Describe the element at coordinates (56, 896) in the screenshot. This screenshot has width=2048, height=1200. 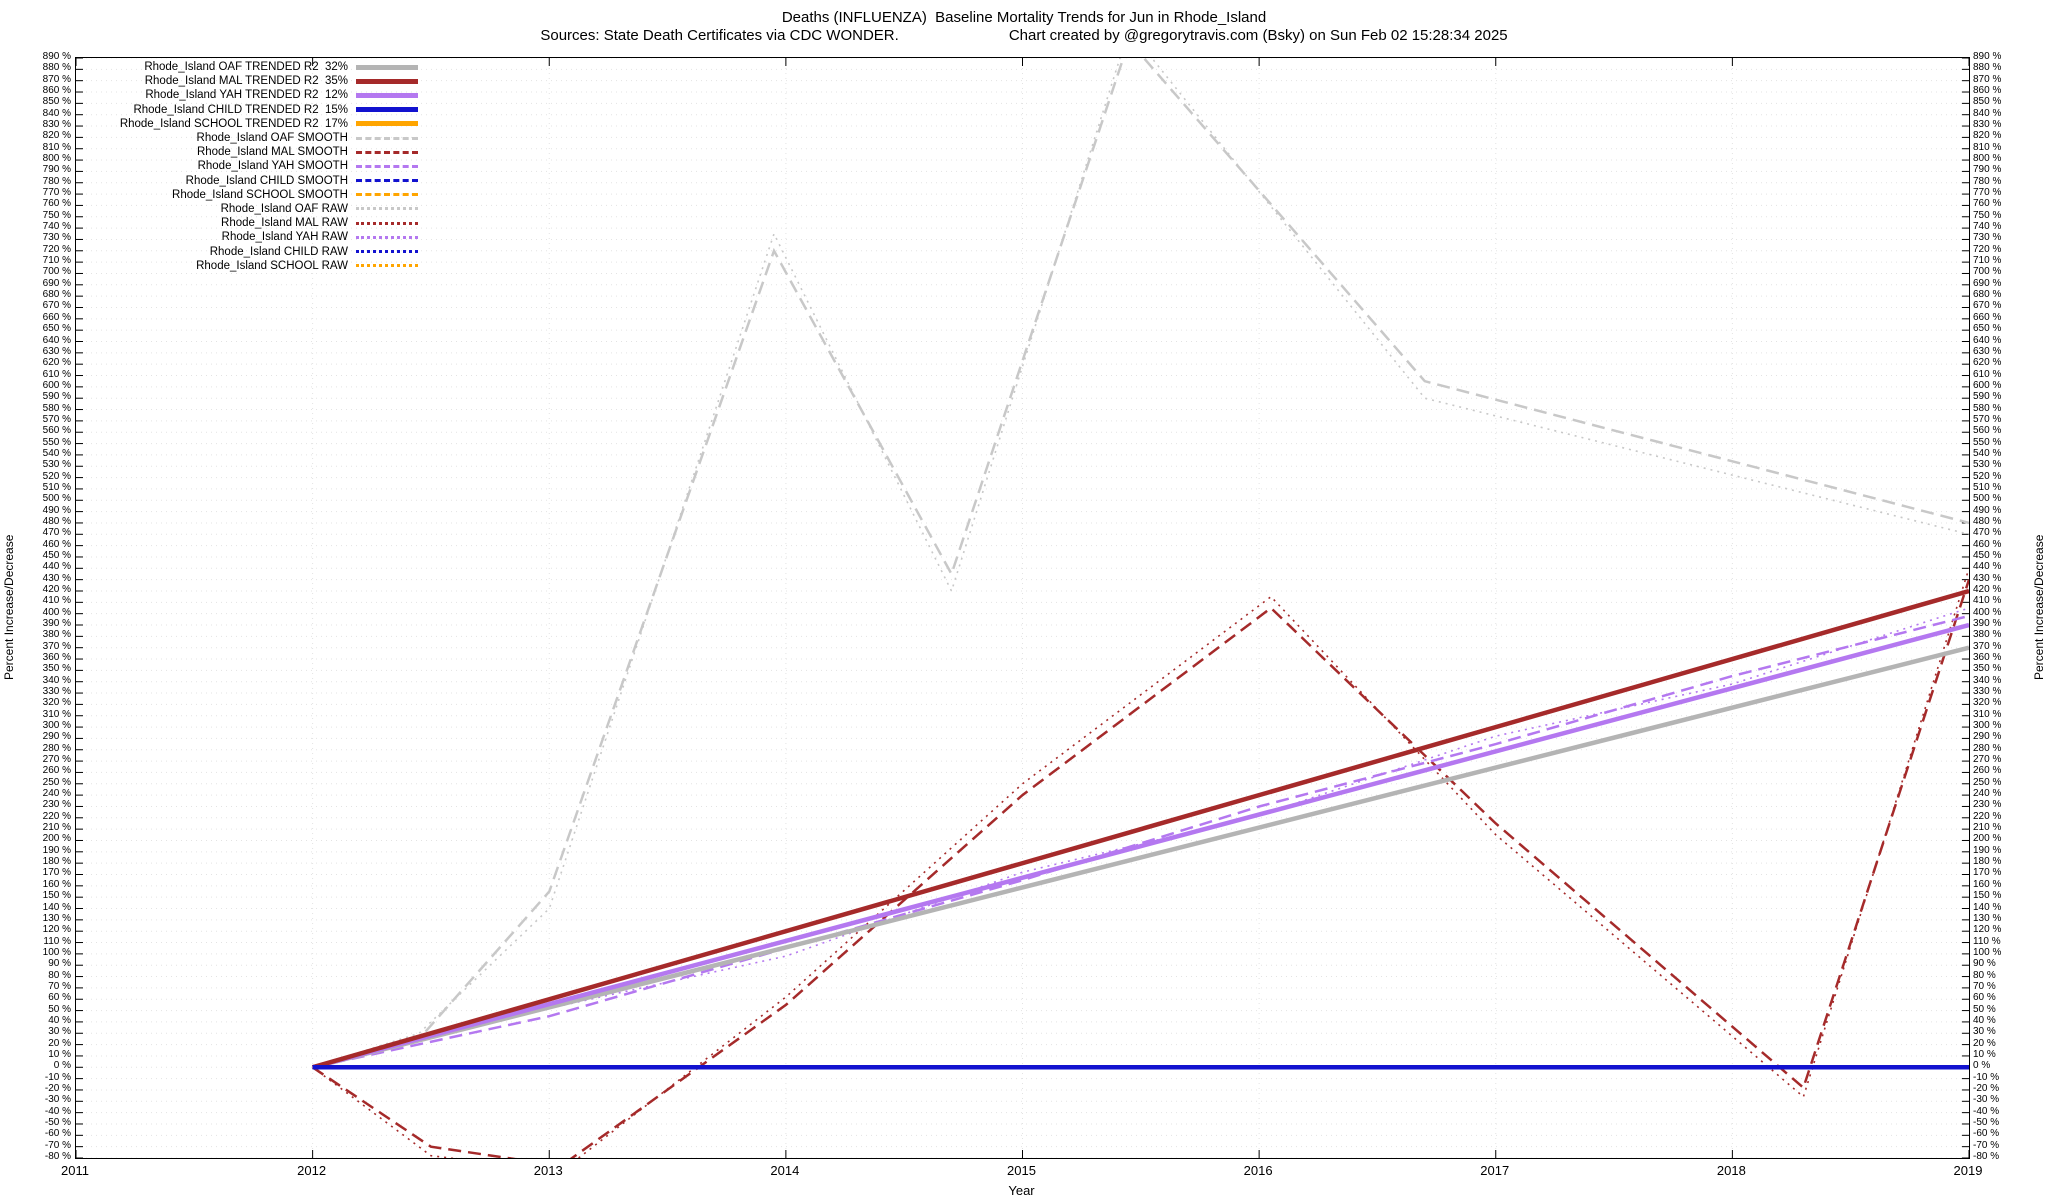
I see `y-tick-label: 150 %` at that location.